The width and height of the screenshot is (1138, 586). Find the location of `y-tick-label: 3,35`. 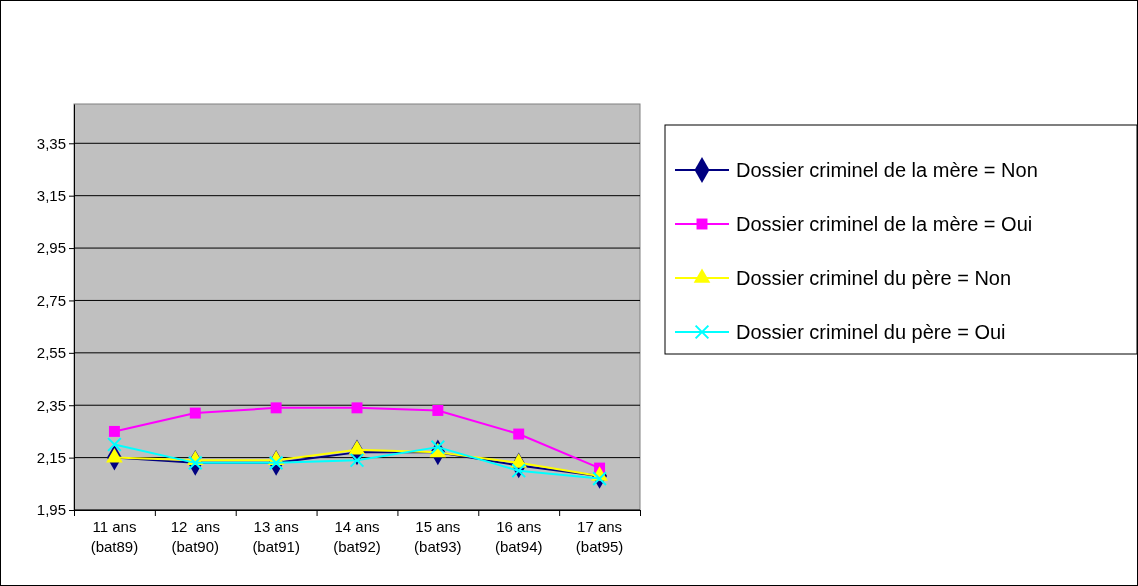

y-tick-label: 3,35 is located at coordinates (51, 143).